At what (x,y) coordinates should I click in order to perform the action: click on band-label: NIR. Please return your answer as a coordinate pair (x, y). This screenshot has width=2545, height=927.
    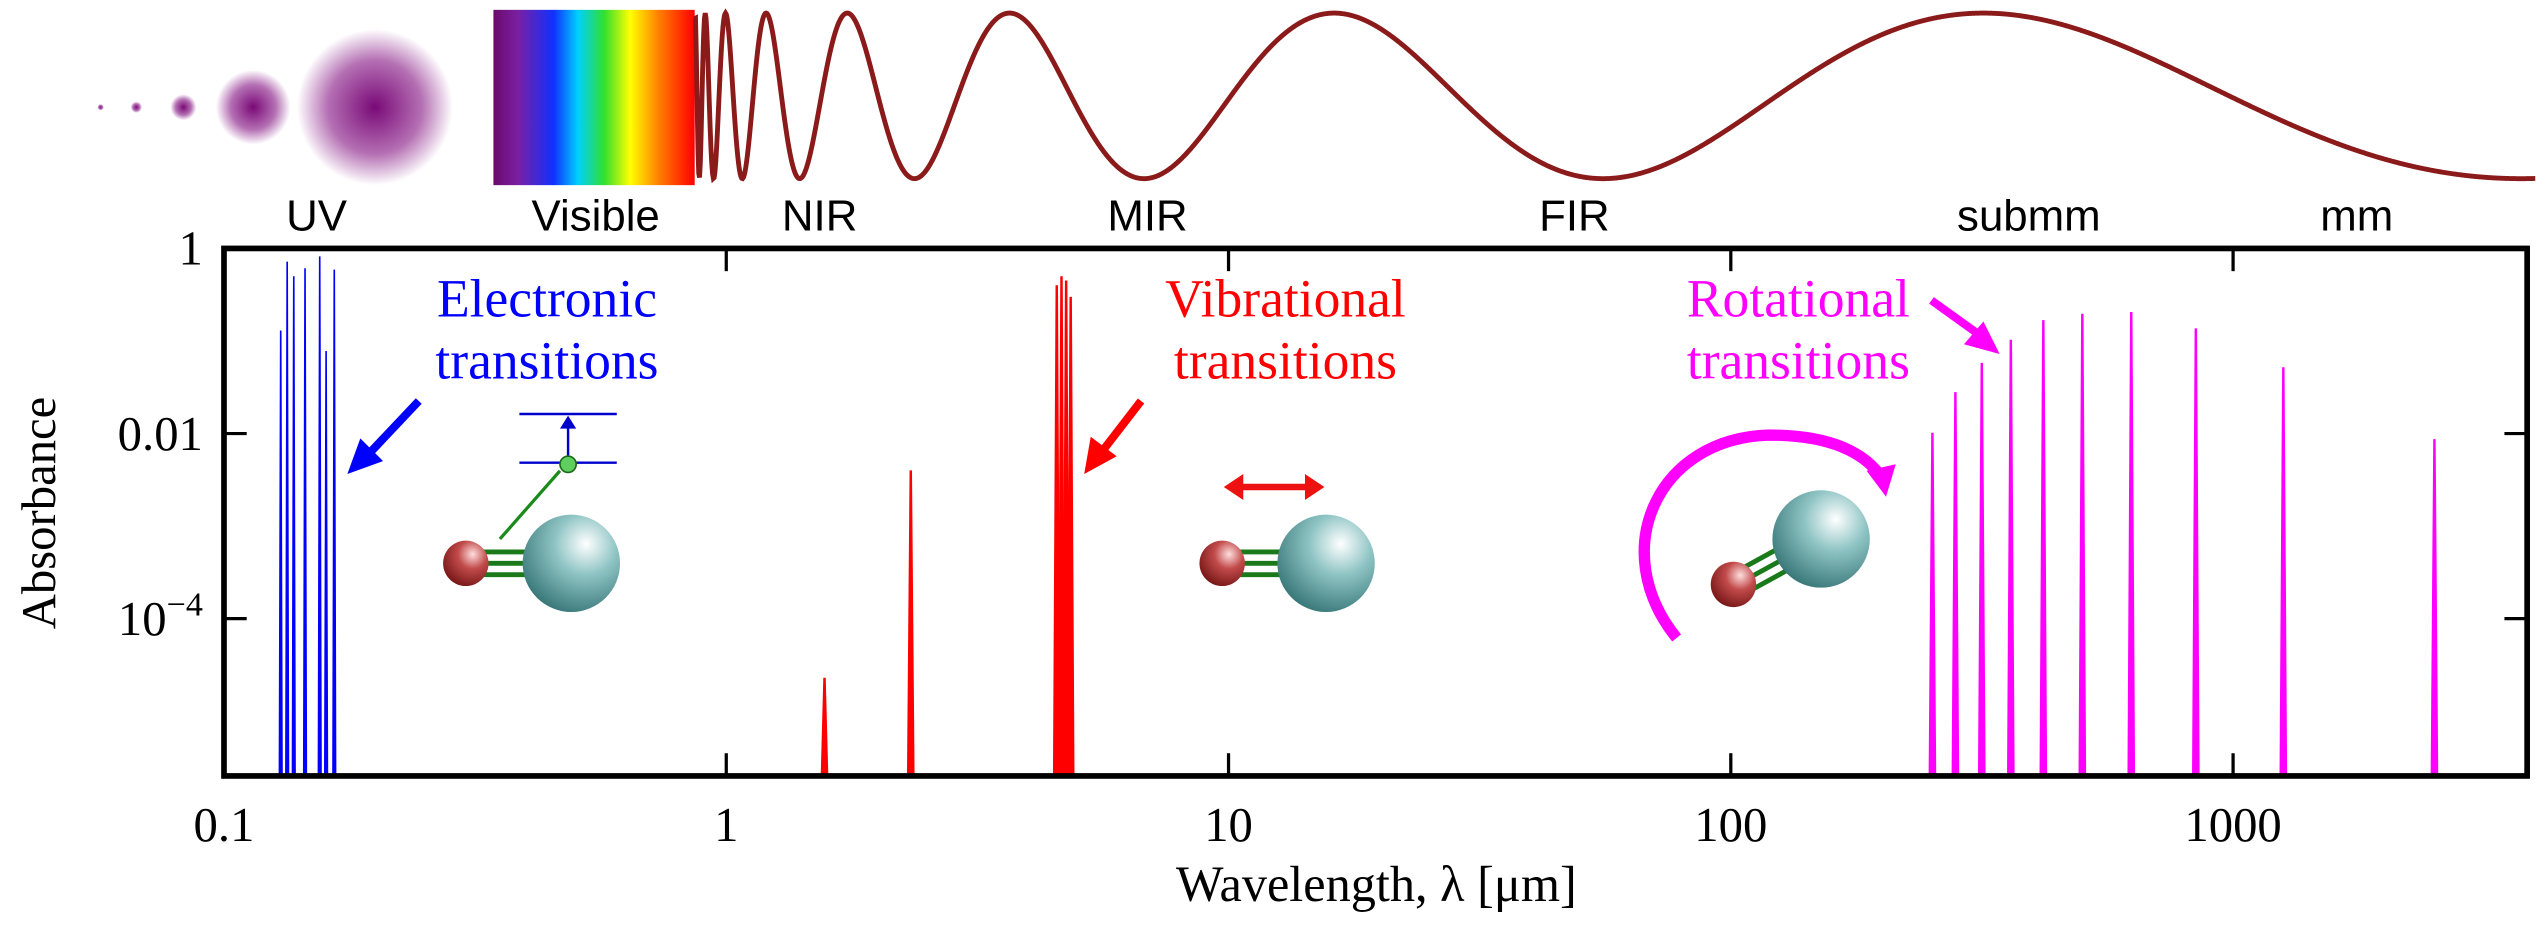
    Looking at the image, I should click on (819, 216).